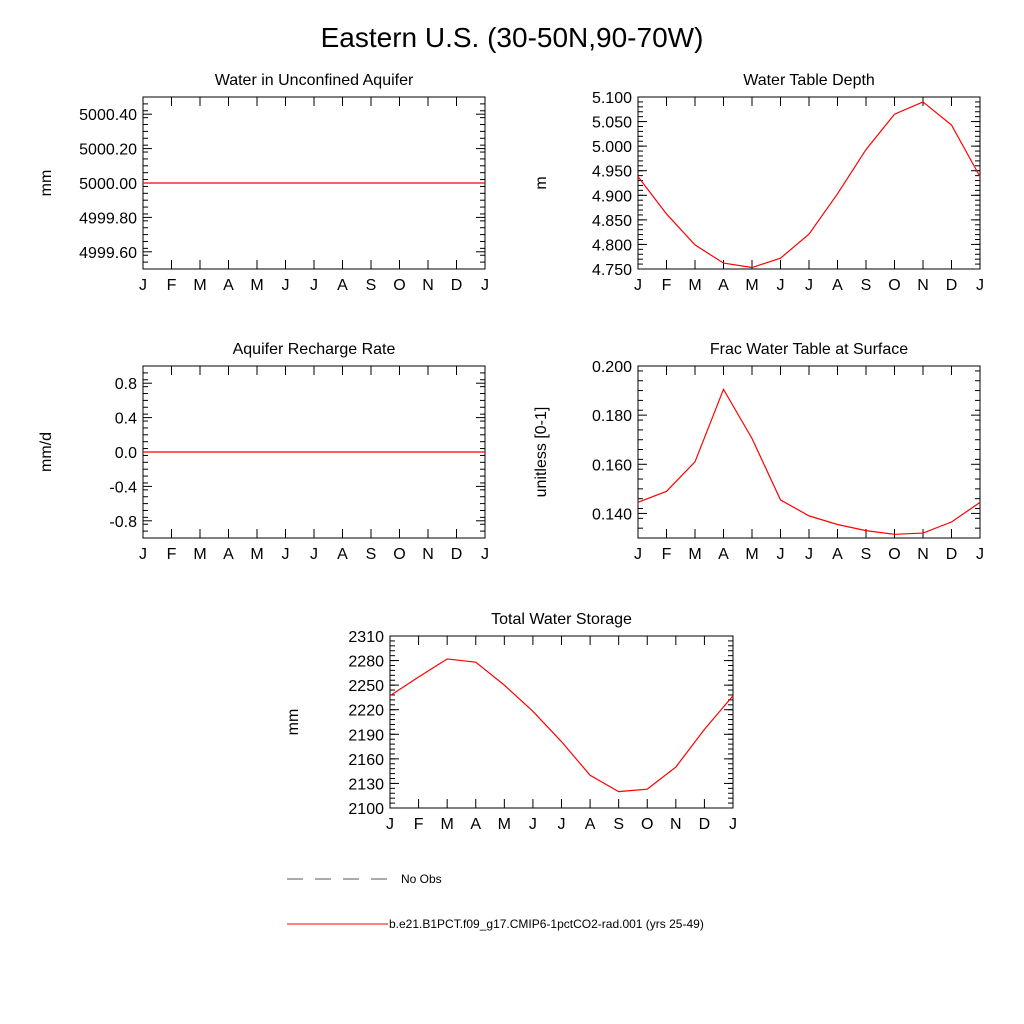  What do you see at coordinates (108, 184) in the screenshot?
I see `y-tick-label: 5000.00` at bounding box center [108, 184].